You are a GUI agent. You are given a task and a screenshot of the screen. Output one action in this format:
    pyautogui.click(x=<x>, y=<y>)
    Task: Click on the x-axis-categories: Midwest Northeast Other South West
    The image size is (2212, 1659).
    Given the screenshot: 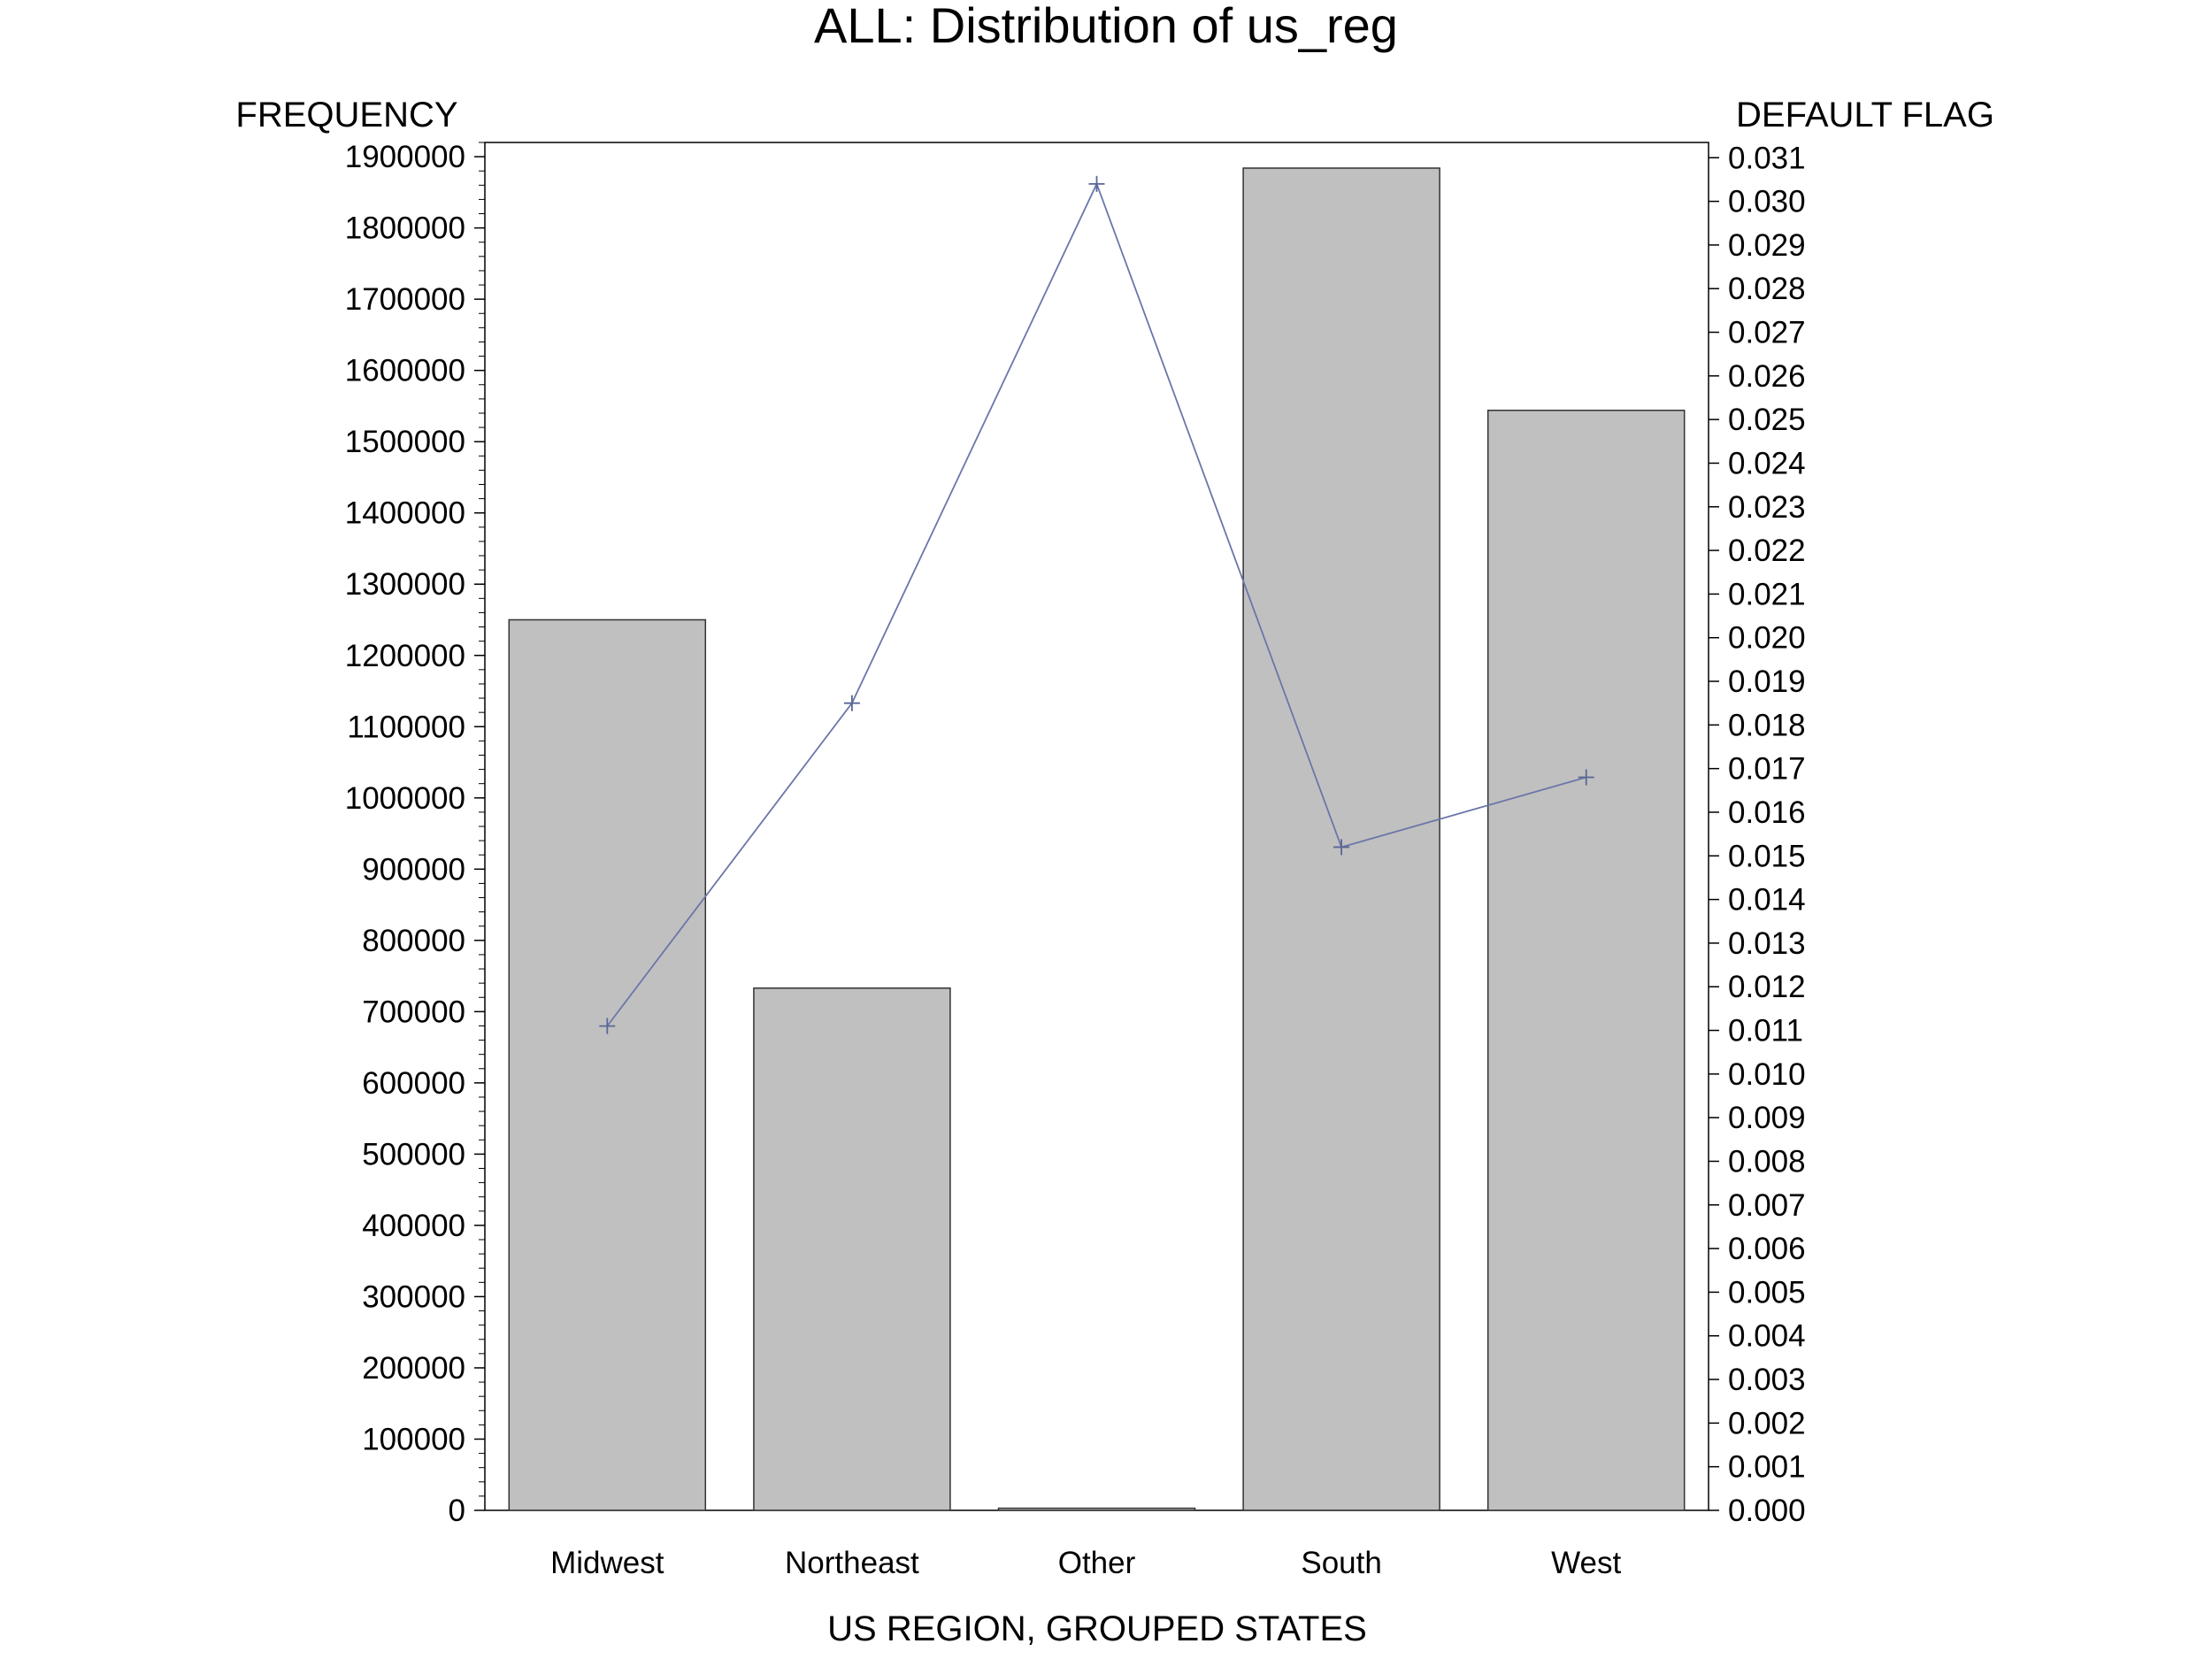 What is the action you would take?
    pyautogui.click(x=1085, y=1563)
    